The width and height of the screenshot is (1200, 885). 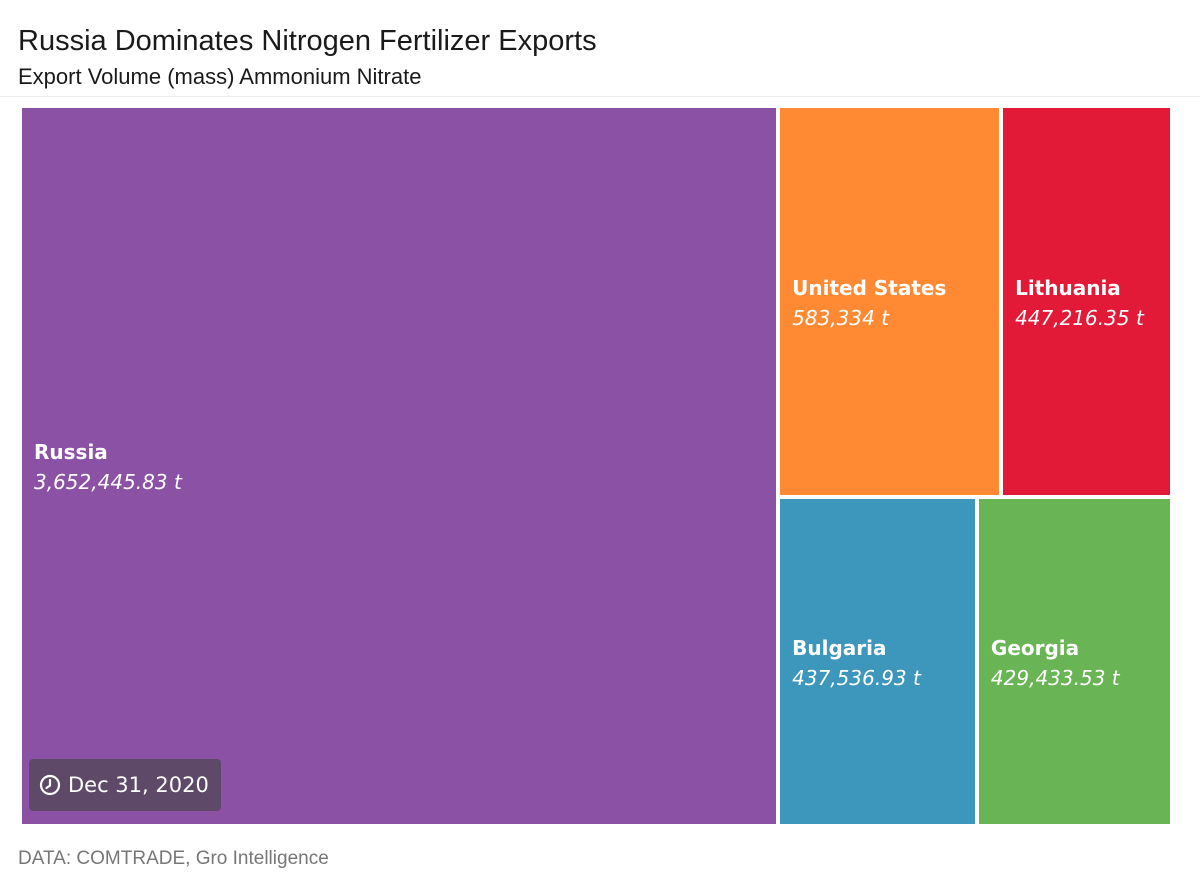 What do you see at coordinates (173, 858) in the screenshot?
I see `data-source: DATA: COMTRADE, Gro Intelligence` at bounding box center [173, 858].